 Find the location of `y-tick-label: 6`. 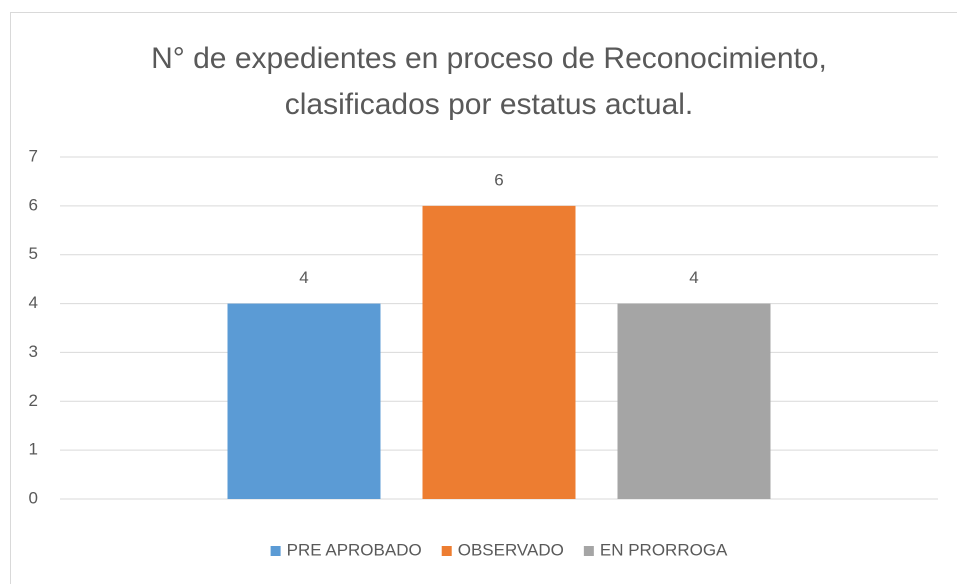

y-tick-label: 6 is located at coordinates (33, 204).